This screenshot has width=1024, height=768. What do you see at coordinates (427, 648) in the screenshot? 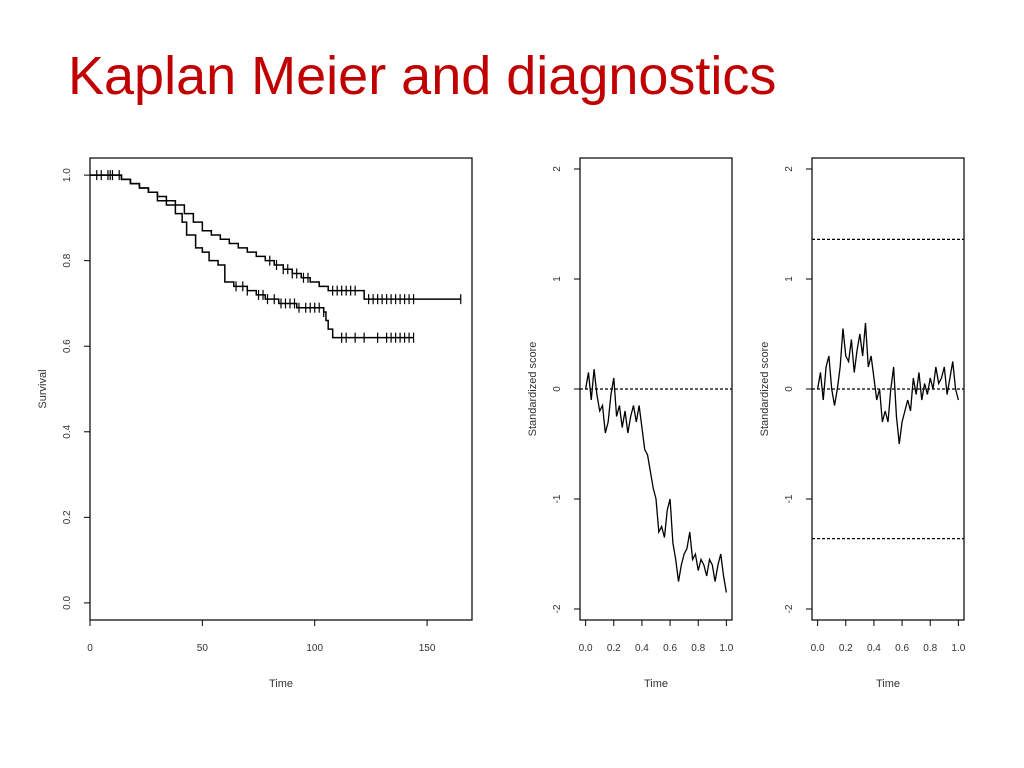
I see `x-tick-label: 150` at bounding box center [427, 648].